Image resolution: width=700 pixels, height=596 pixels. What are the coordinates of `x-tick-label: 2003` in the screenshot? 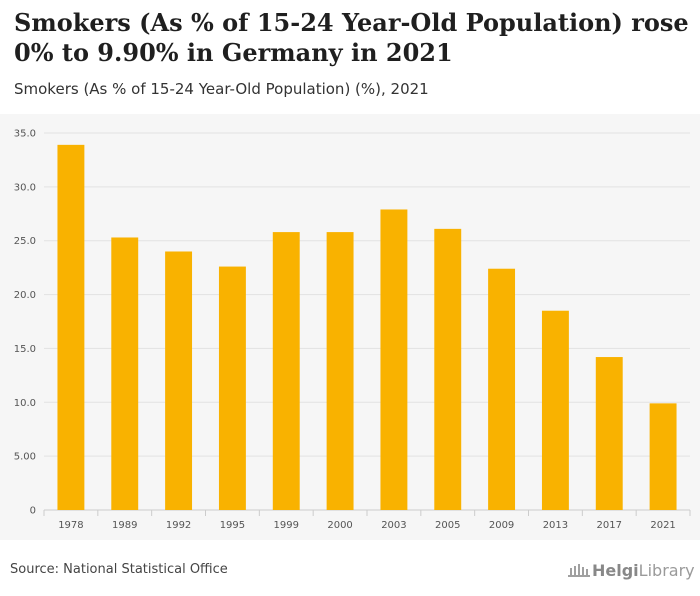 It's located at (393, 525).